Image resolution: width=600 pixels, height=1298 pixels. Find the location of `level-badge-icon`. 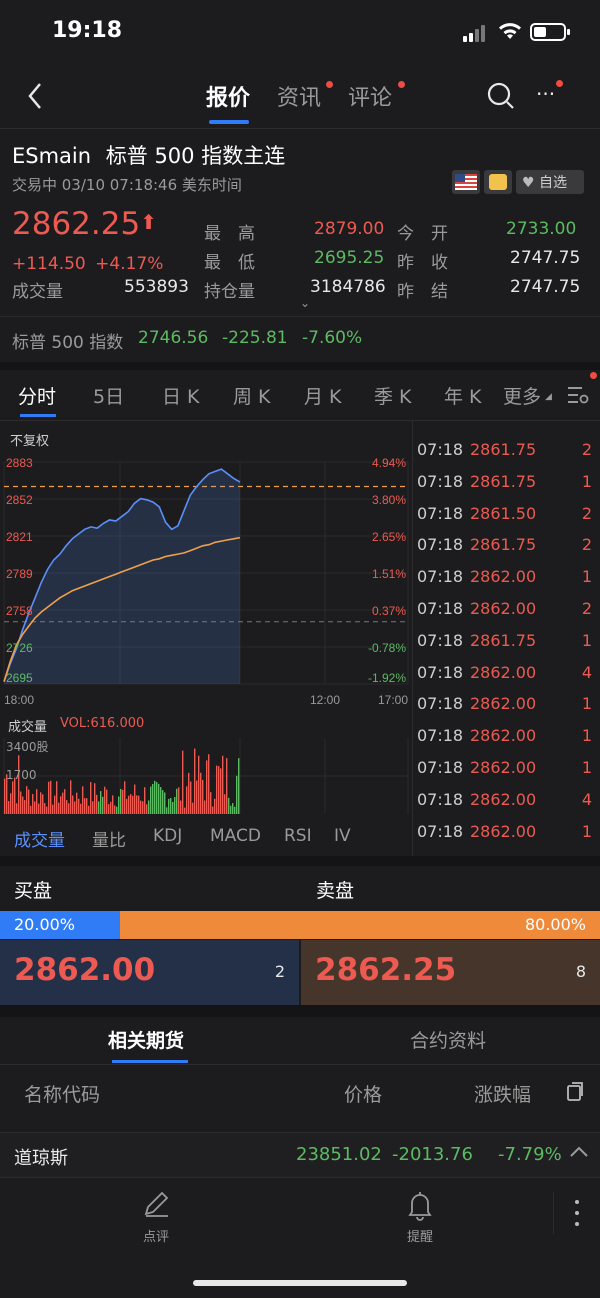

level-badge-icon is located at coordinates (498, 182).